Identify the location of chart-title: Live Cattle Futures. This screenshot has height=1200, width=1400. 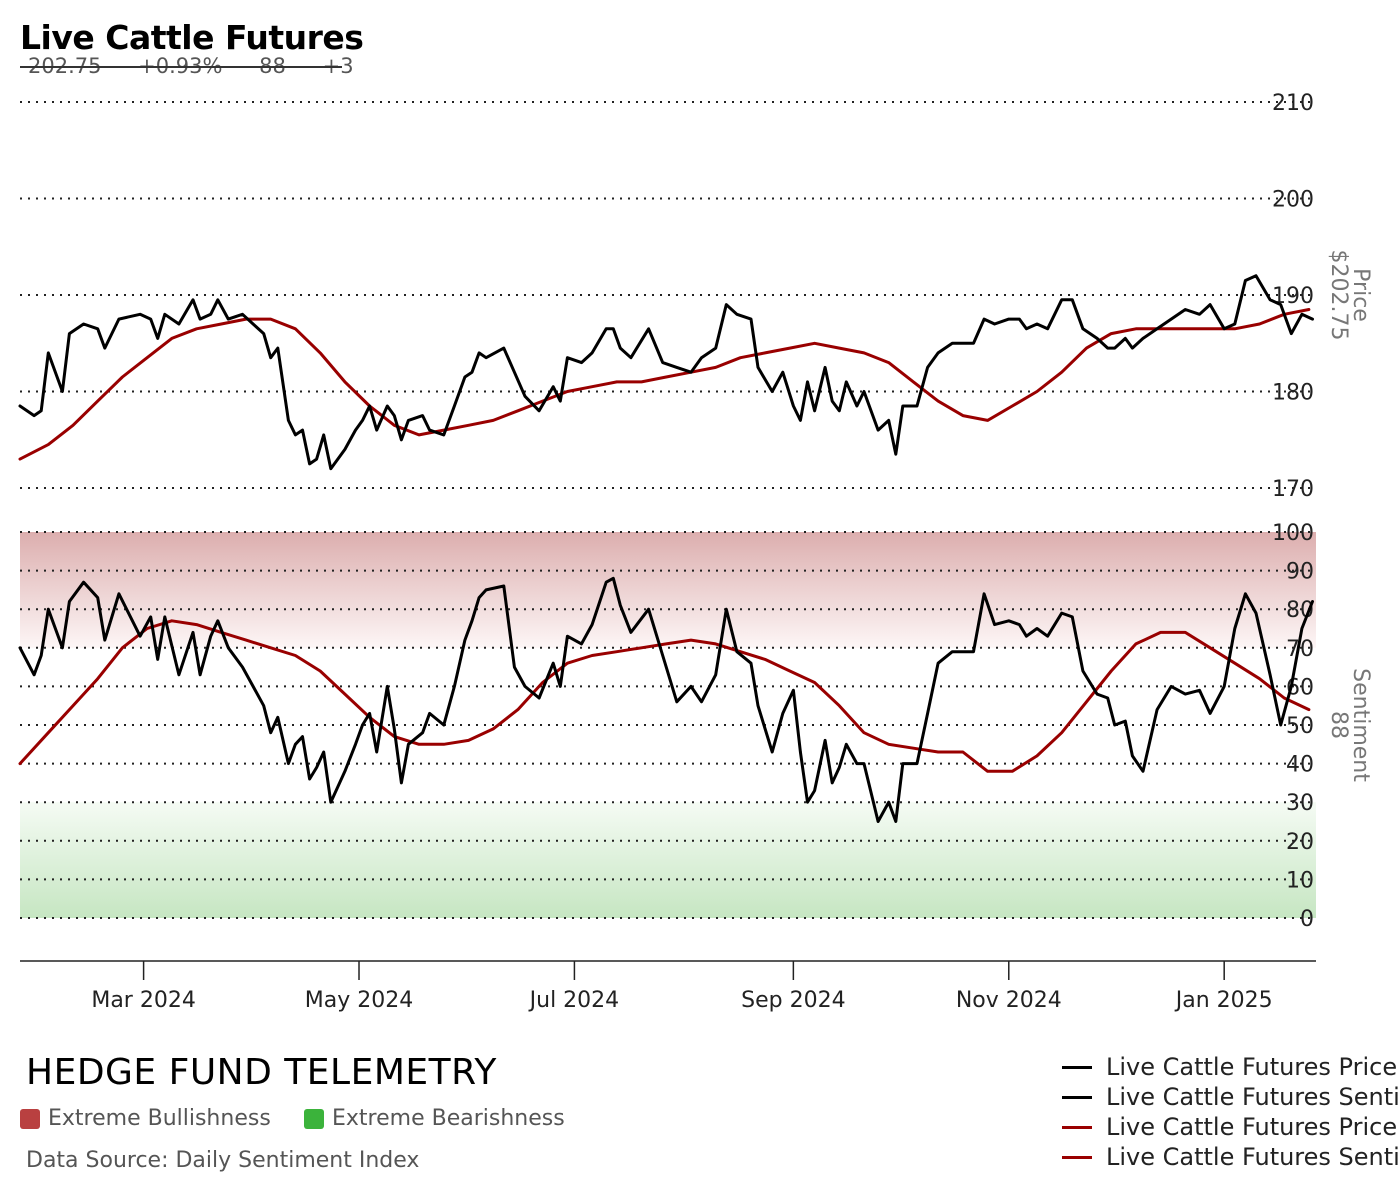
(192, 37).